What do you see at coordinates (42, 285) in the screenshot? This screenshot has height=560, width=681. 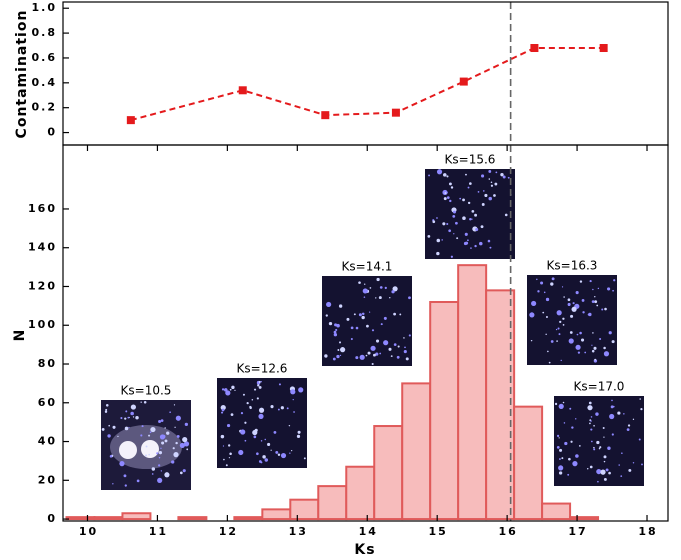 I see `y-tick-label: 120` at bounding box center [42, 285].